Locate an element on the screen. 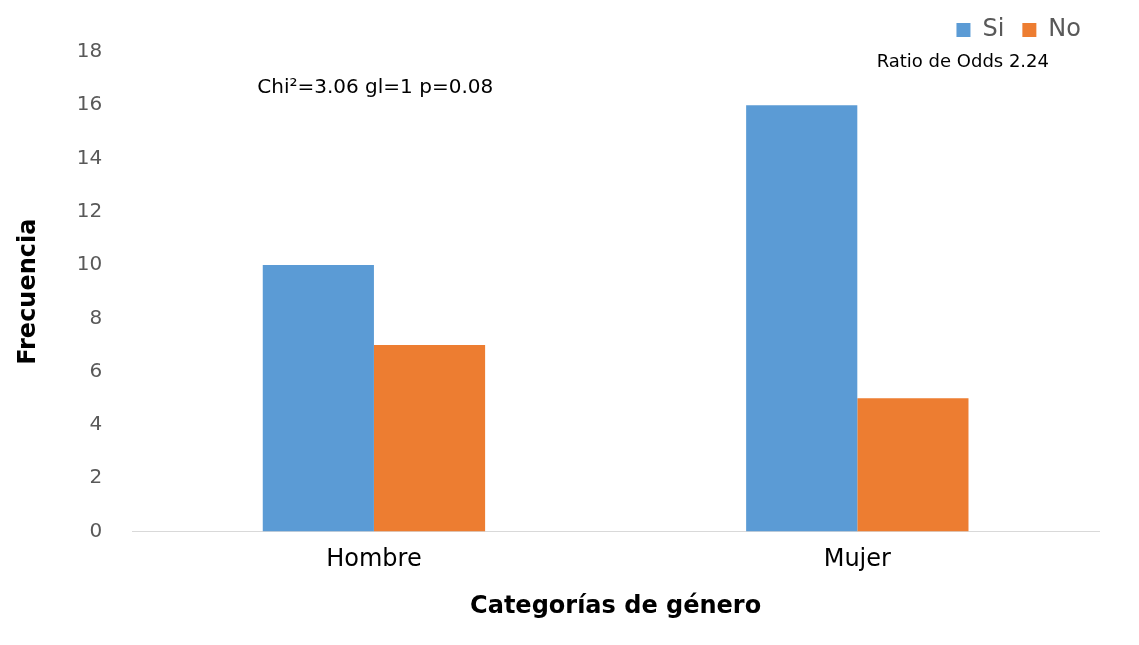  y-tick-label: 12 is located at coordinates (89, 210).